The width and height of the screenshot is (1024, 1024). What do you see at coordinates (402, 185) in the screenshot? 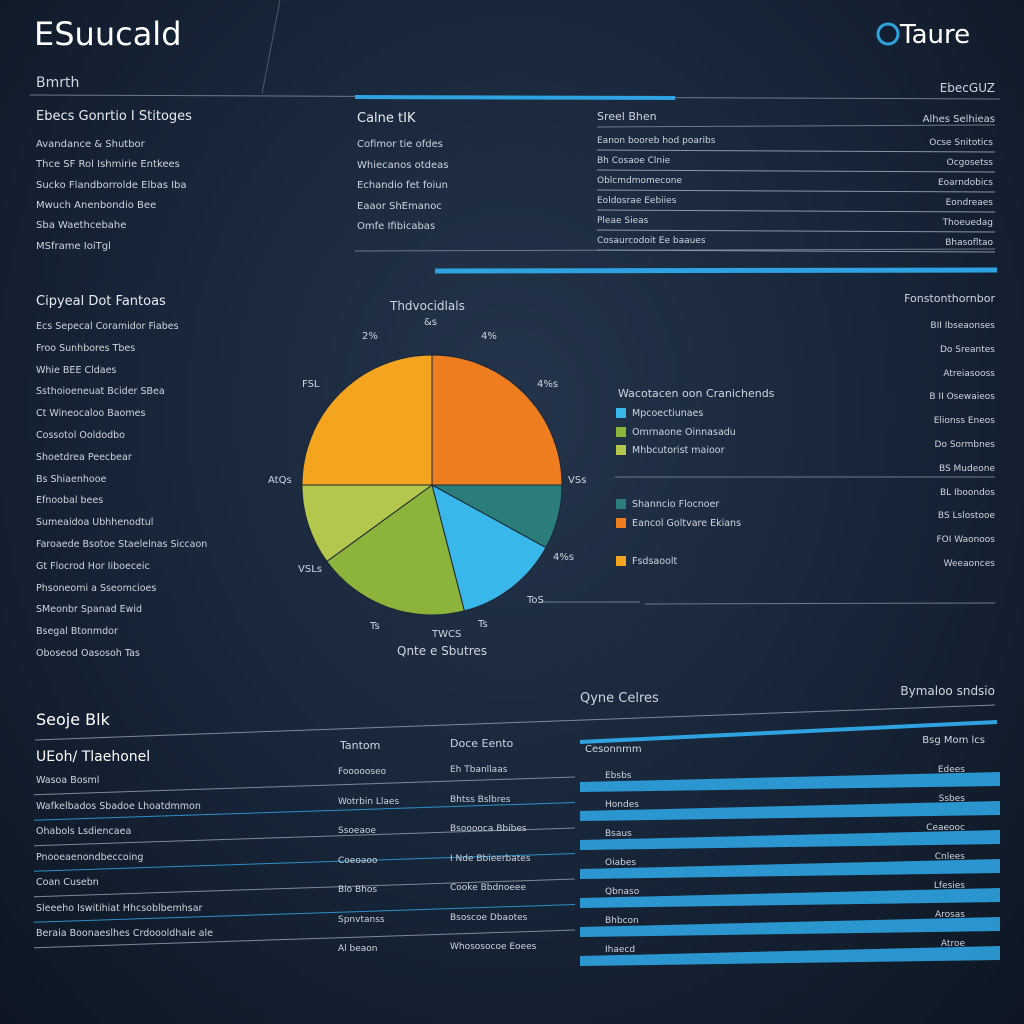
I see `list-item: Echandio fet foiun` at bounding box center [402, 185].